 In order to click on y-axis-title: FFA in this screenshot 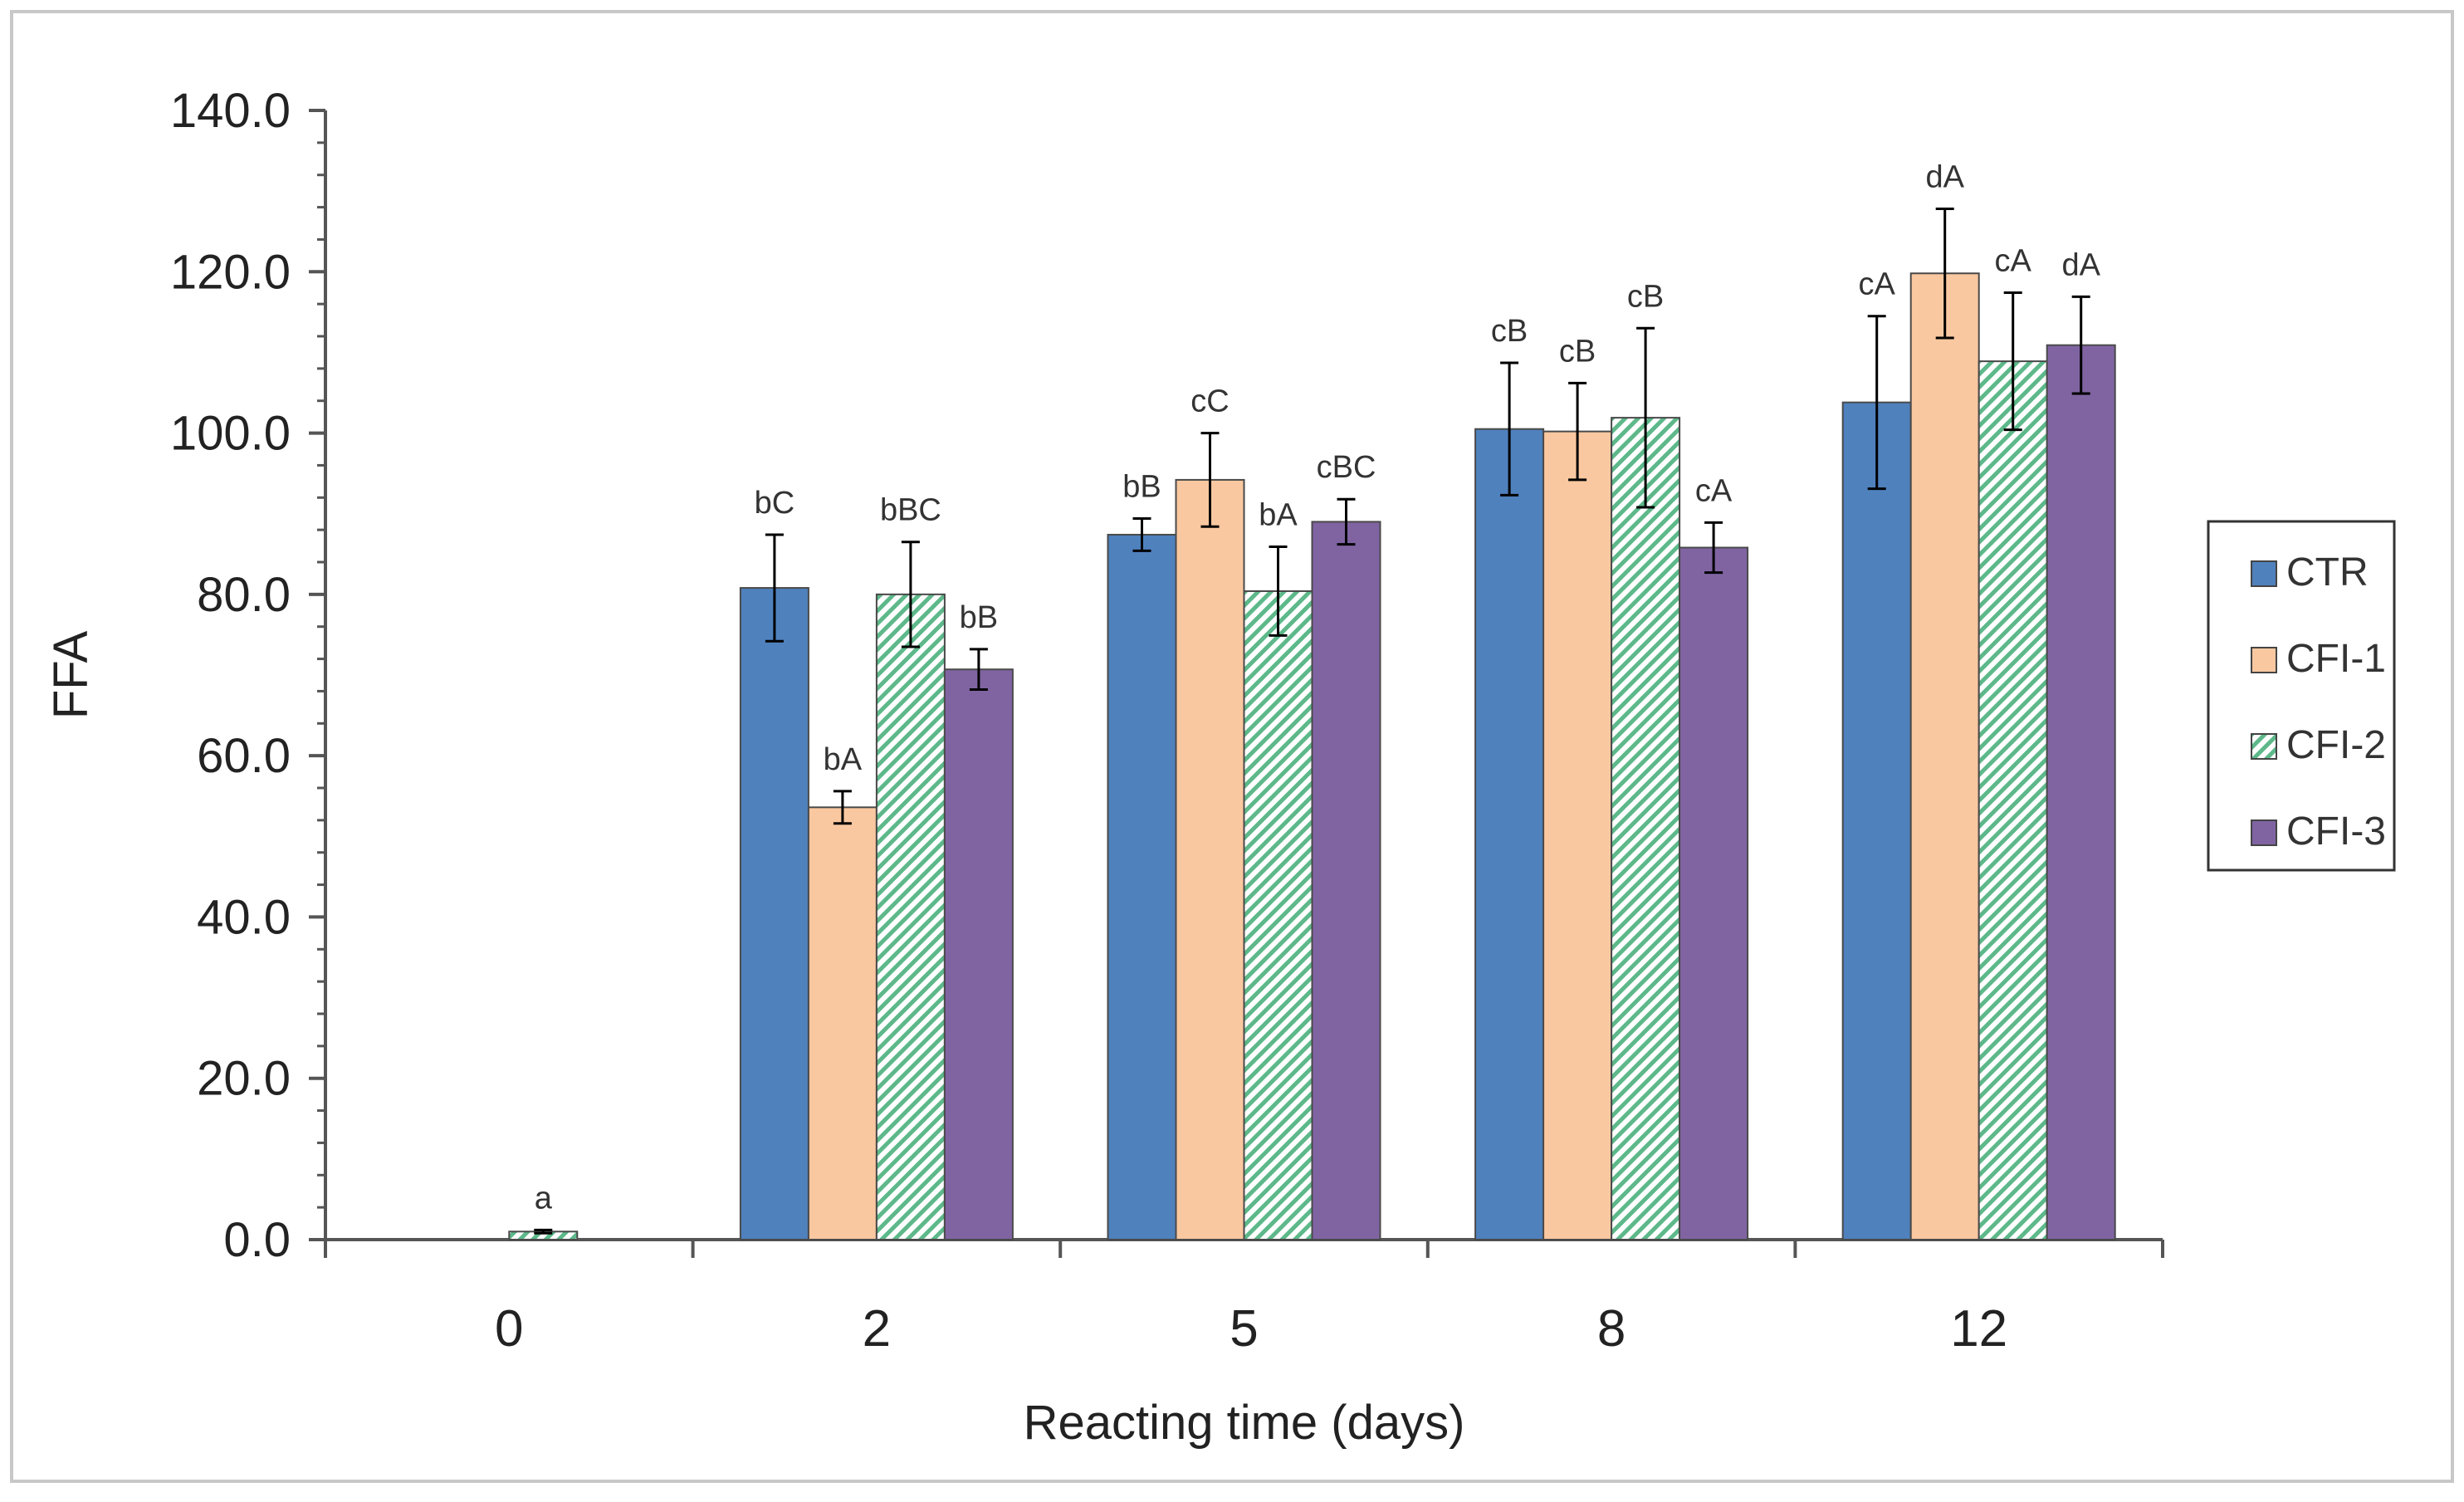, I will do `click(71, 675)`.